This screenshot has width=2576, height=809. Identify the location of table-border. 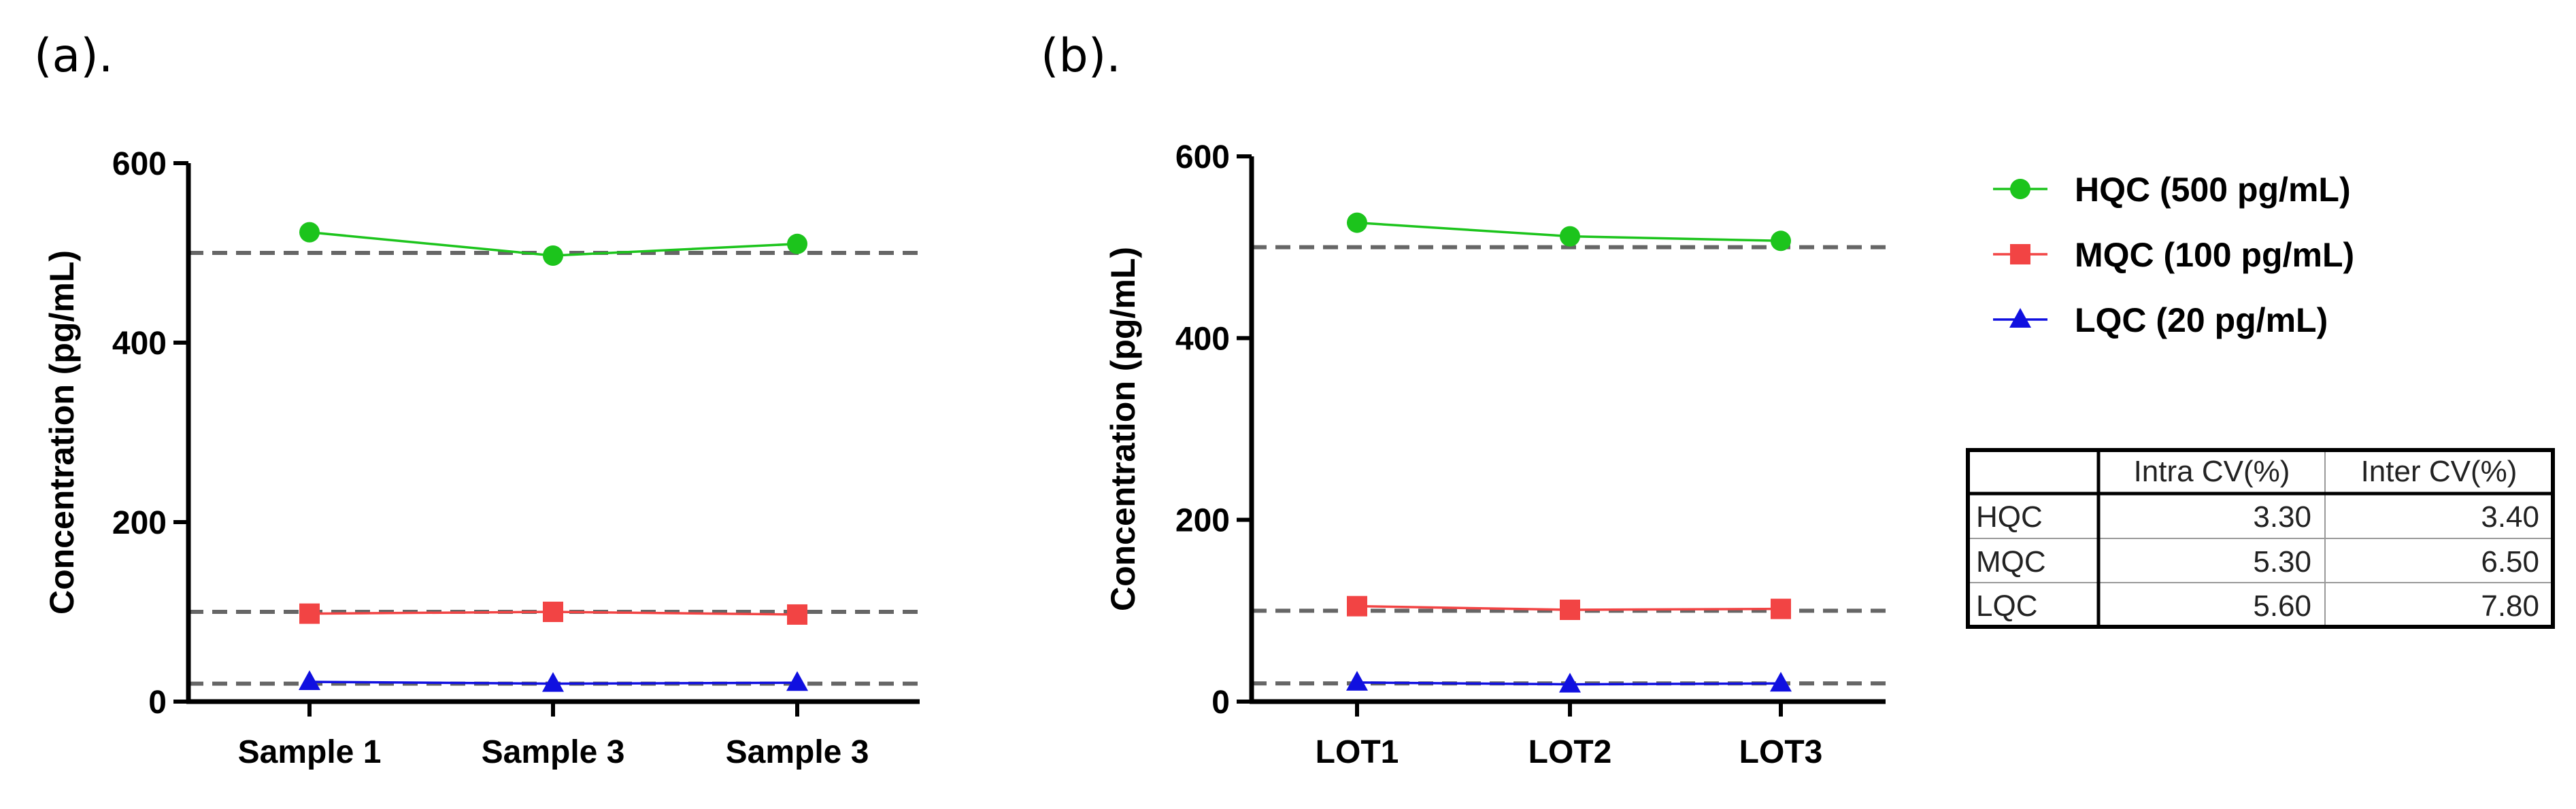
(2260, 538).